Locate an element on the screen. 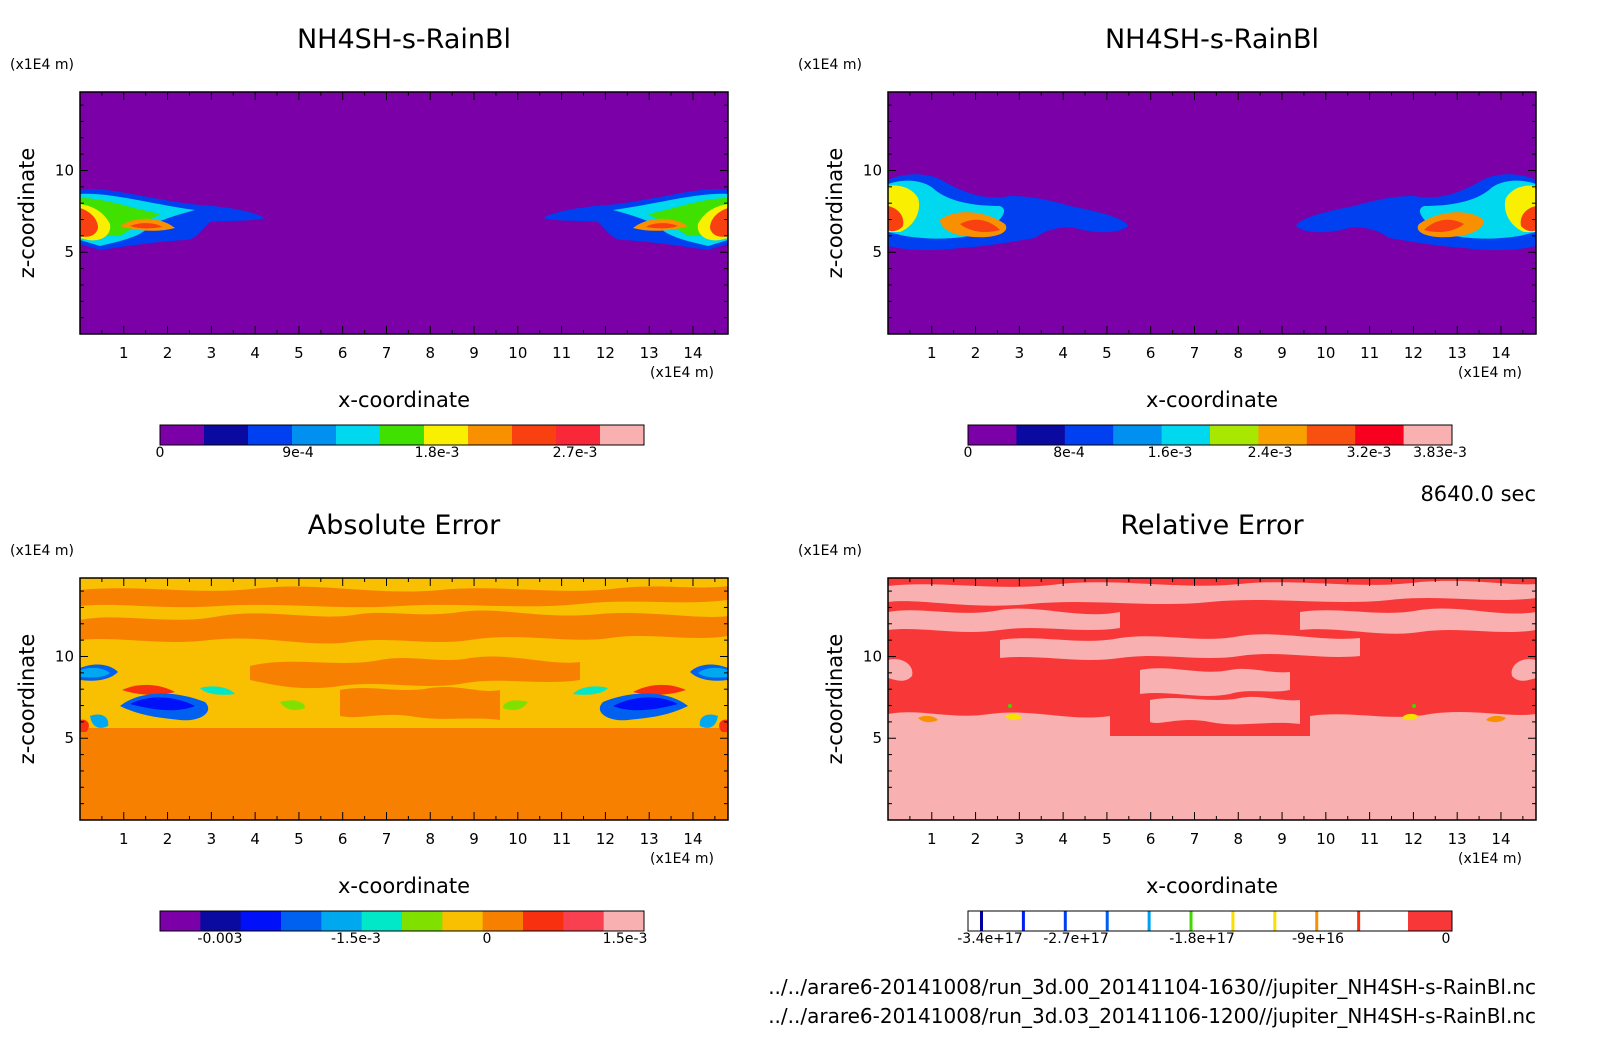 This screenshot has height=1054, width=1604. colorbar-tick-label: 1.6e-3 is located at coordinates (1170, 453).